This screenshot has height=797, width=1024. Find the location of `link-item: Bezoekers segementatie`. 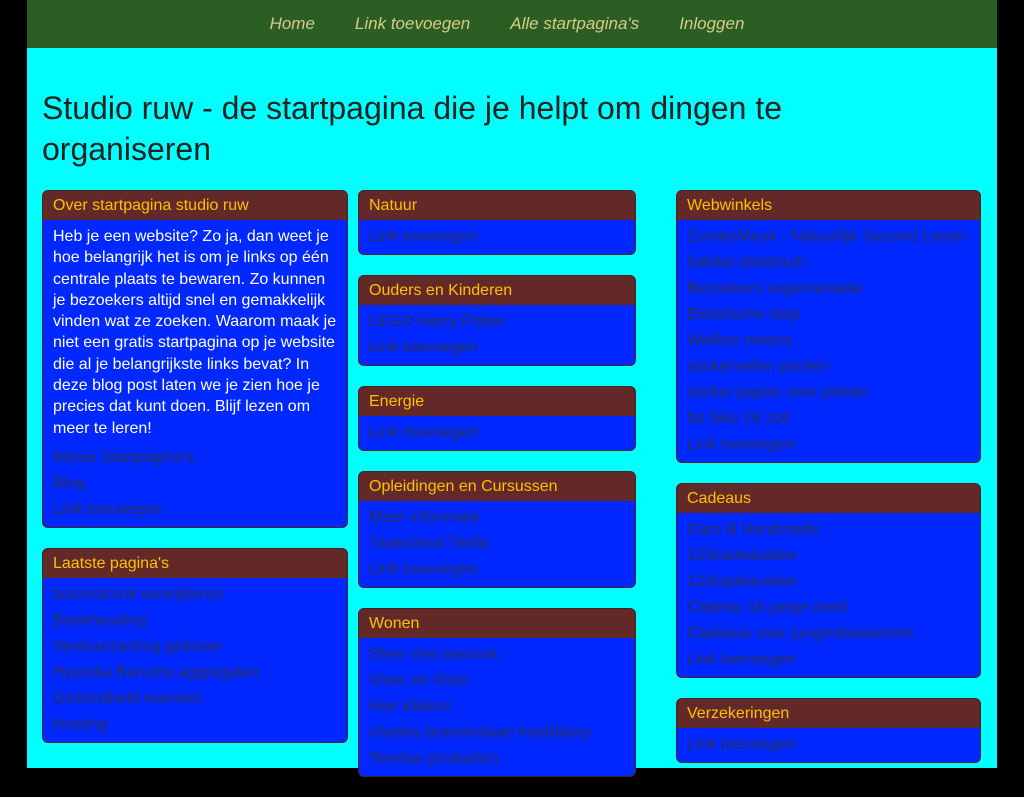

link-item: Bezoekers segementatie is located at coordinates (775, 288).